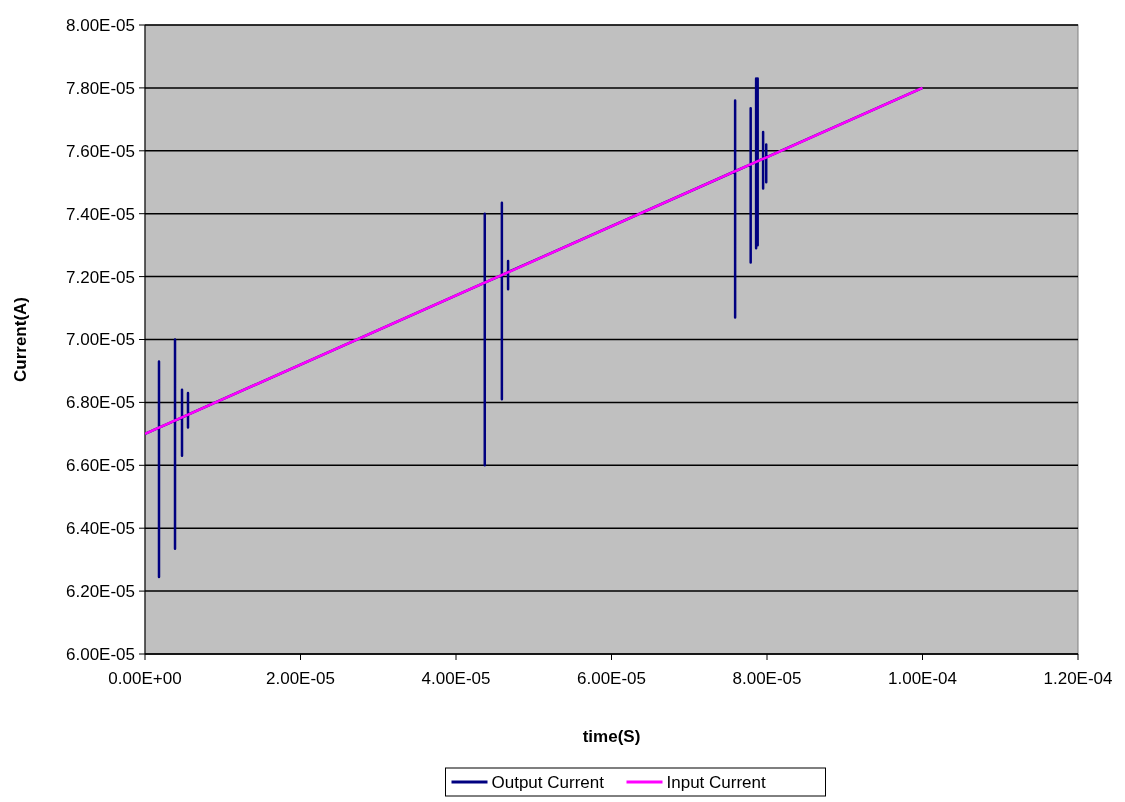  Describe the element at coordinates (100, 466) in the screenshot. I see `y-tick-label: 6.60E-05` at that location.